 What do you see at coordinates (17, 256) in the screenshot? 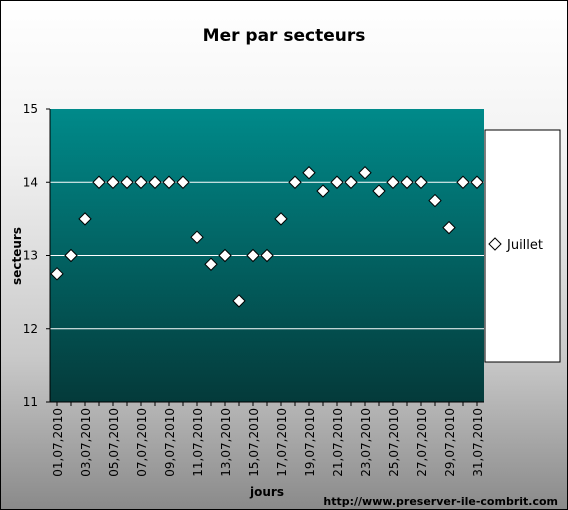
I see `y-axis-title: secteurs` at bounding box center [17, 256].